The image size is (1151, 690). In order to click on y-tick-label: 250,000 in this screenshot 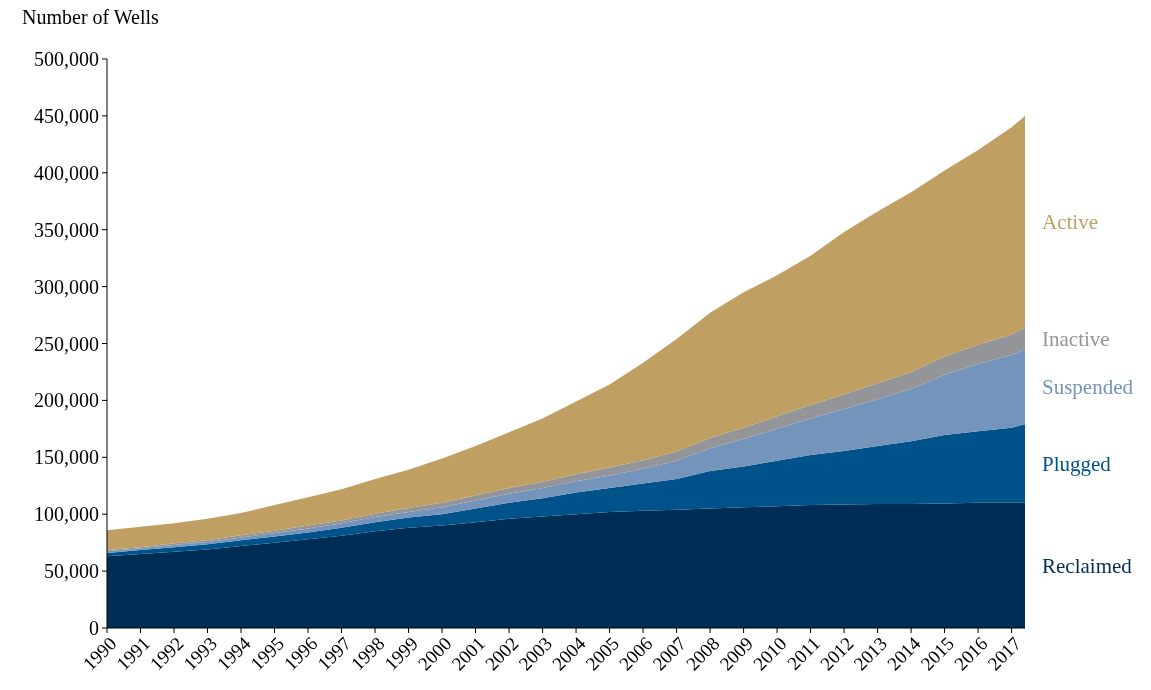, I will do `click(66, 343)`.